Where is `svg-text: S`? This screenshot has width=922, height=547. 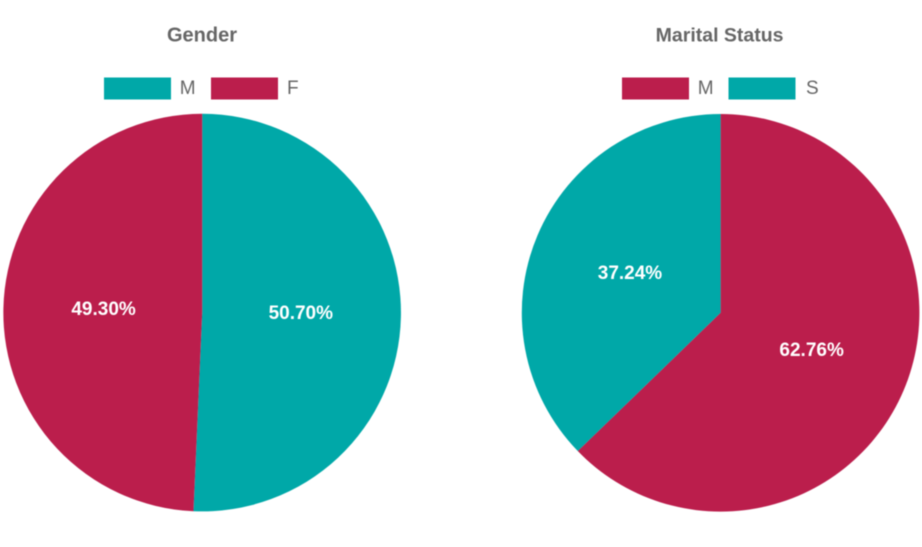
svg-text: S is located at coordinates (812, 88).